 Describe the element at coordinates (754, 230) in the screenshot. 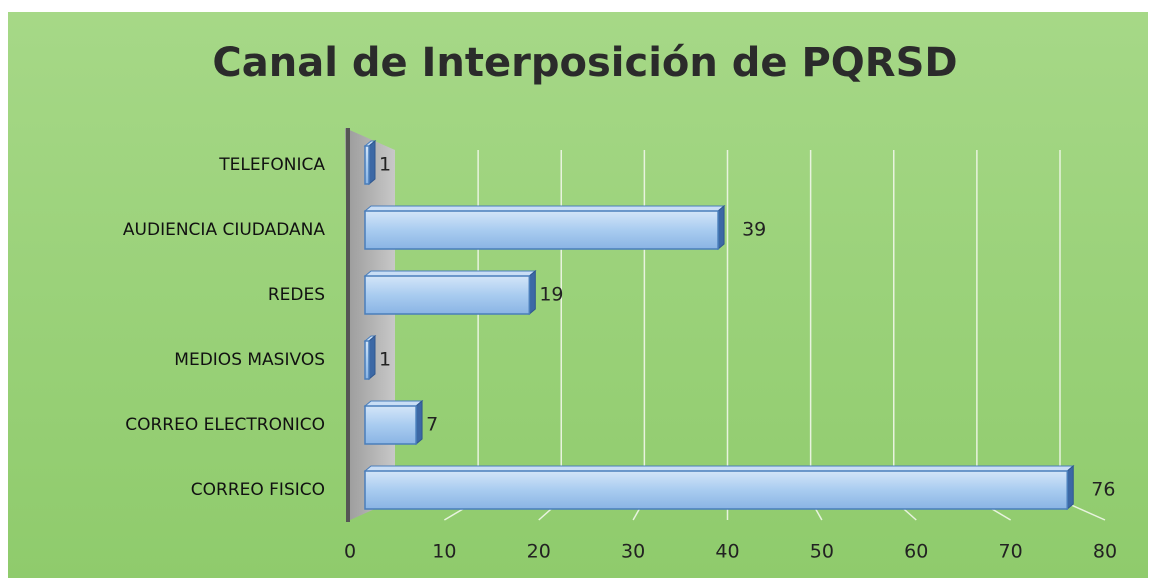

I see `data-label: 39` at that location.